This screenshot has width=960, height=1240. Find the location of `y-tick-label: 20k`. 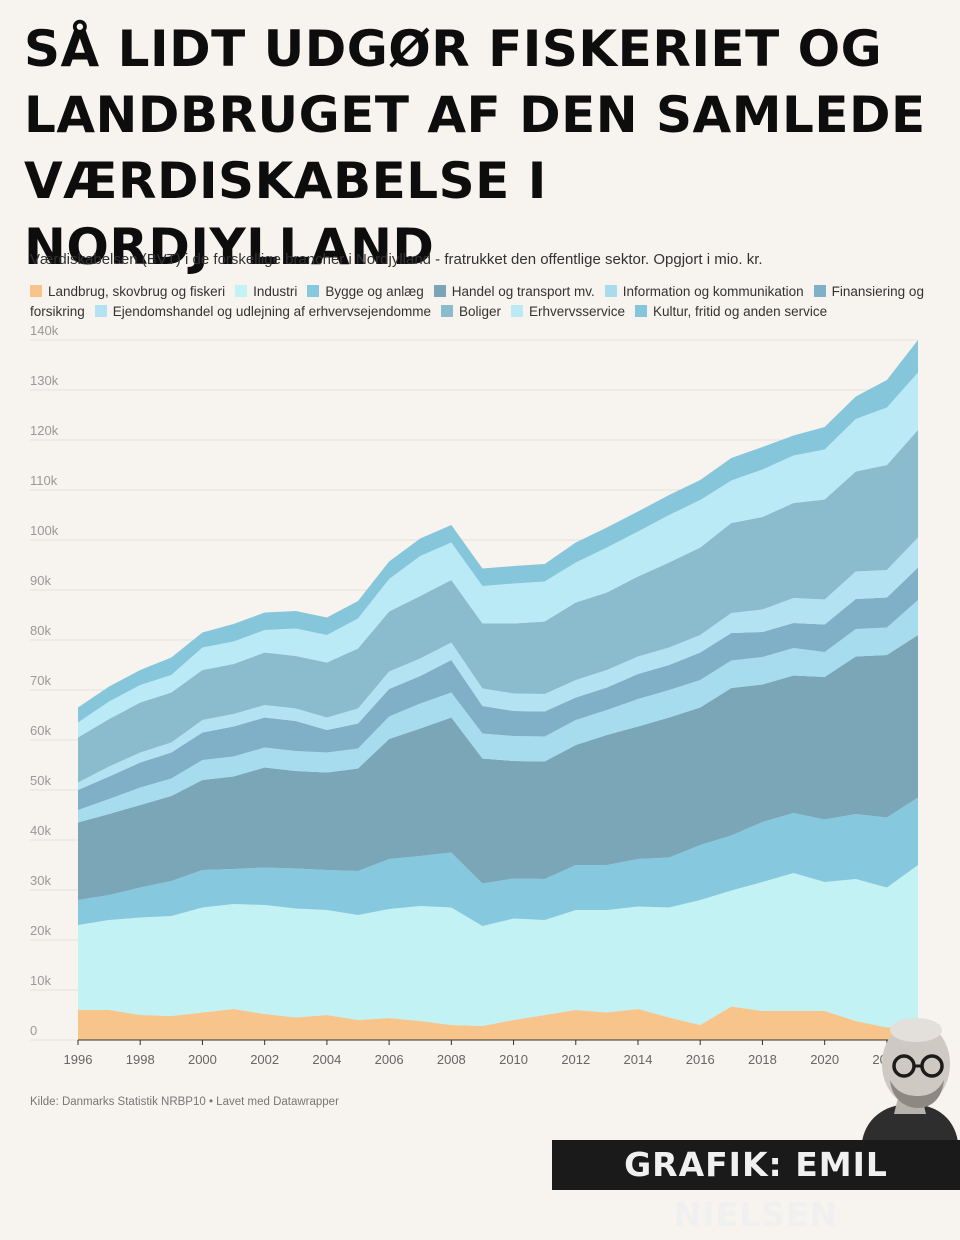

y-tick-label: 20k is located at coordinates (40, 930).